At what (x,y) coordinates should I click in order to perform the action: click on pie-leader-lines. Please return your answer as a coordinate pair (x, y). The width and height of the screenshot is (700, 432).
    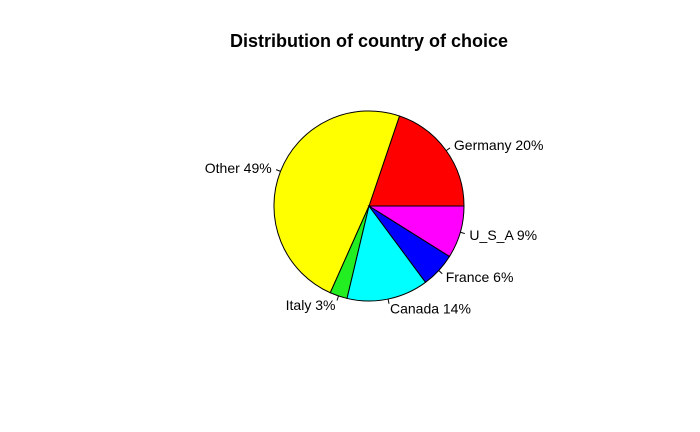
    Looking at the image, I should click on (370, 225).